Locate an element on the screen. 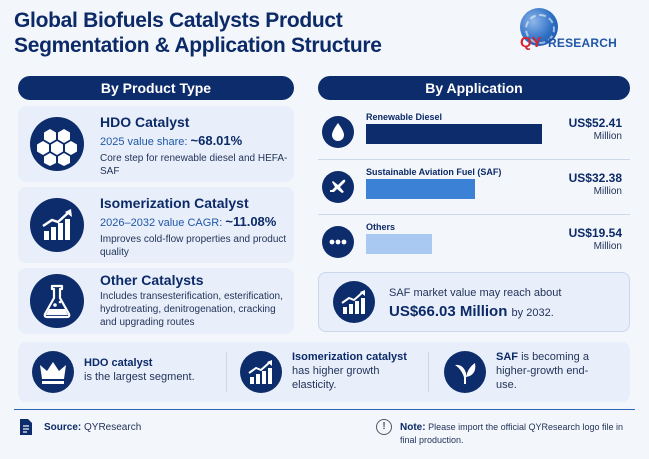 The image size is (649, 459). logo-research: RESEARCH is located at coordinates (582, 43).